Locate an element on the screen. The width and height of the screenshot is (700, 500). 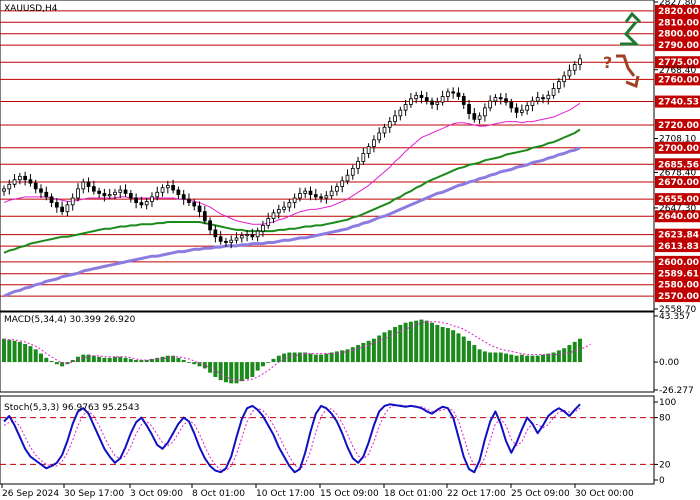
time-tick-label: 8 Oct 01:00 is located at coordinates (218, 494).